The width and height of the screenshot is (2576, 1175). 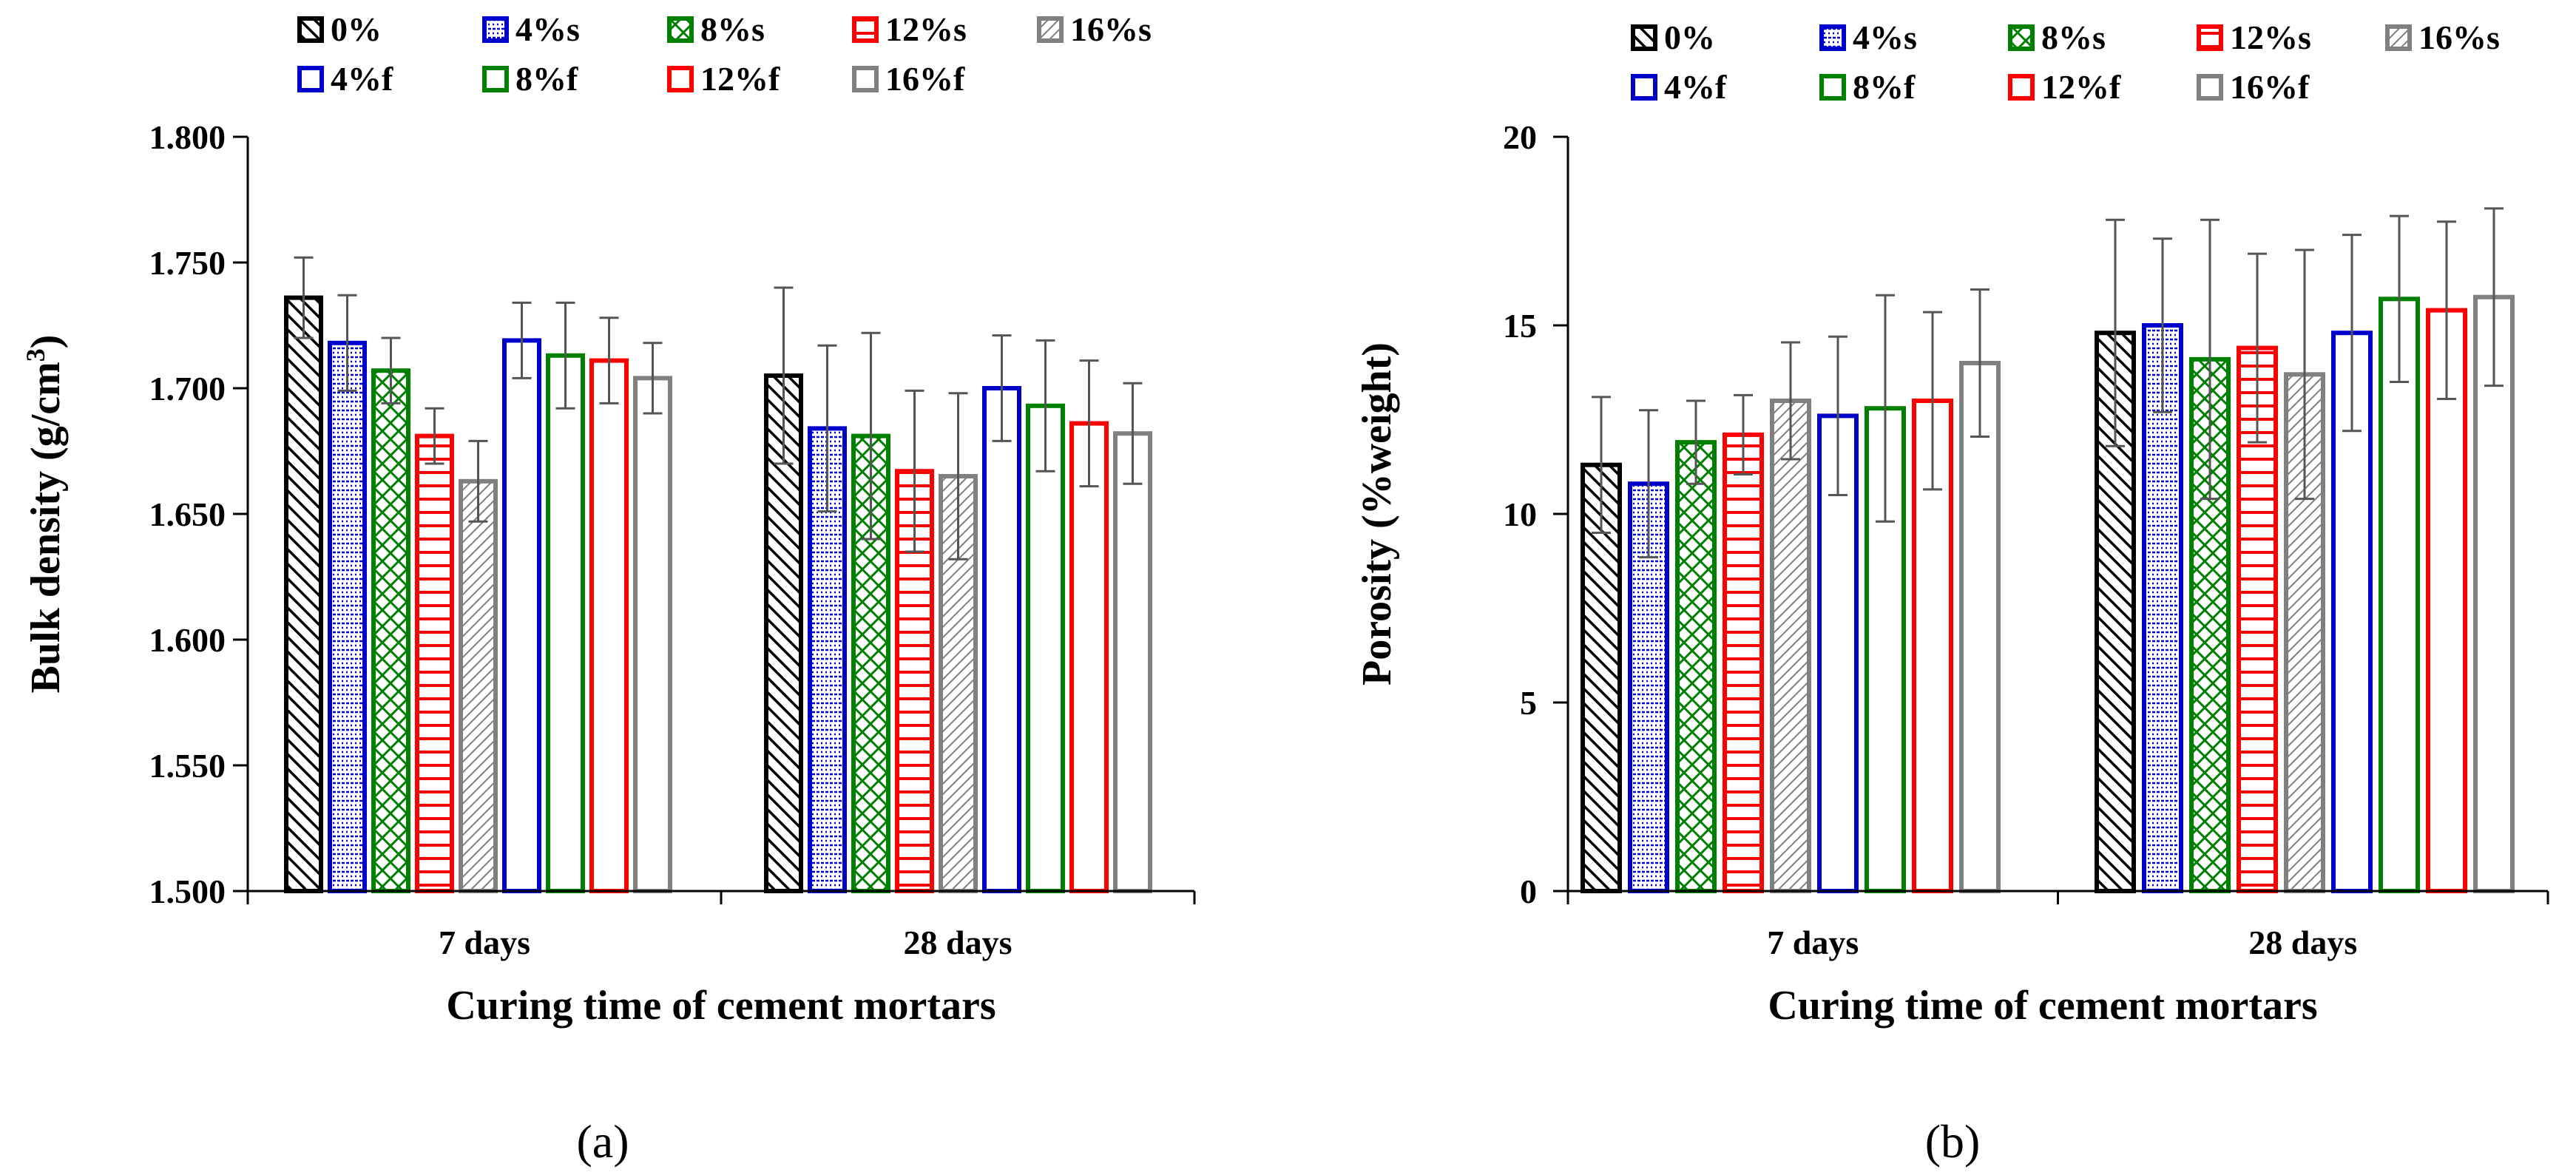 I want to click on x-tick-label: 28 days, so click(x=2302, y=942).